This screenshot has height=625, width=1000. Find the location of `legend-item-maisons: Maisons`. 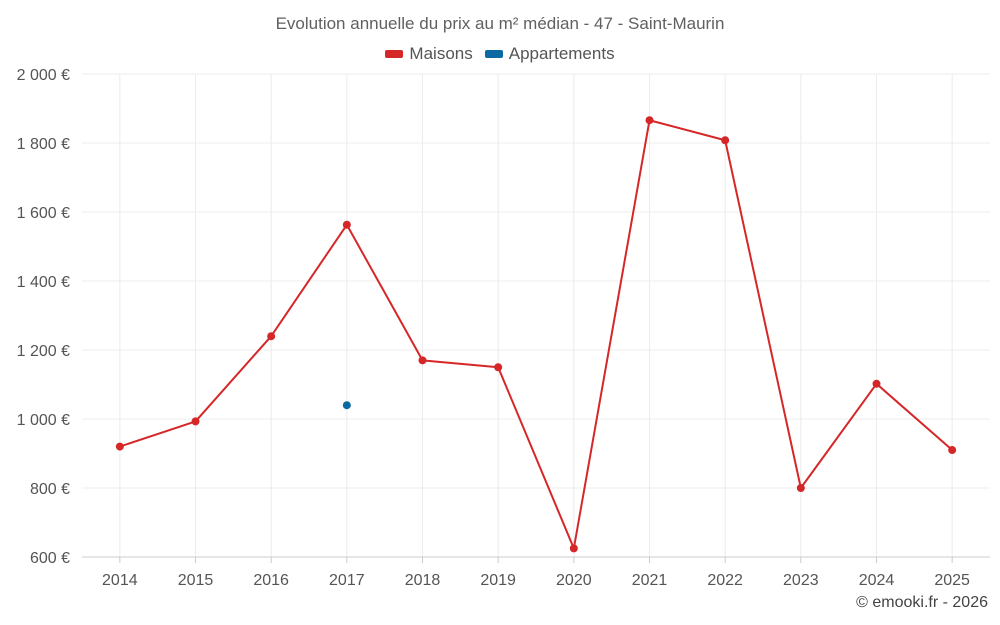

legend-item-maisons: Maisons is located at coordinates (429, 54).